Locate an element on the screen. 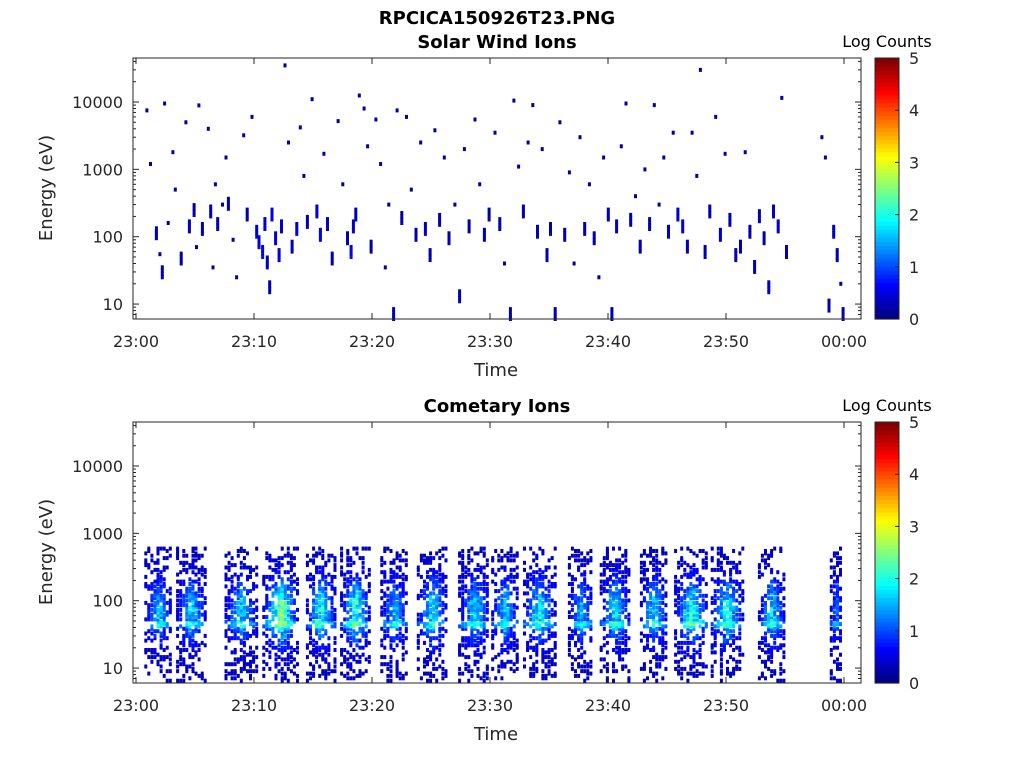 This screenshot has height=768, width=1024. x-tick-label: 23:40 is located at coordinates (608, 341).